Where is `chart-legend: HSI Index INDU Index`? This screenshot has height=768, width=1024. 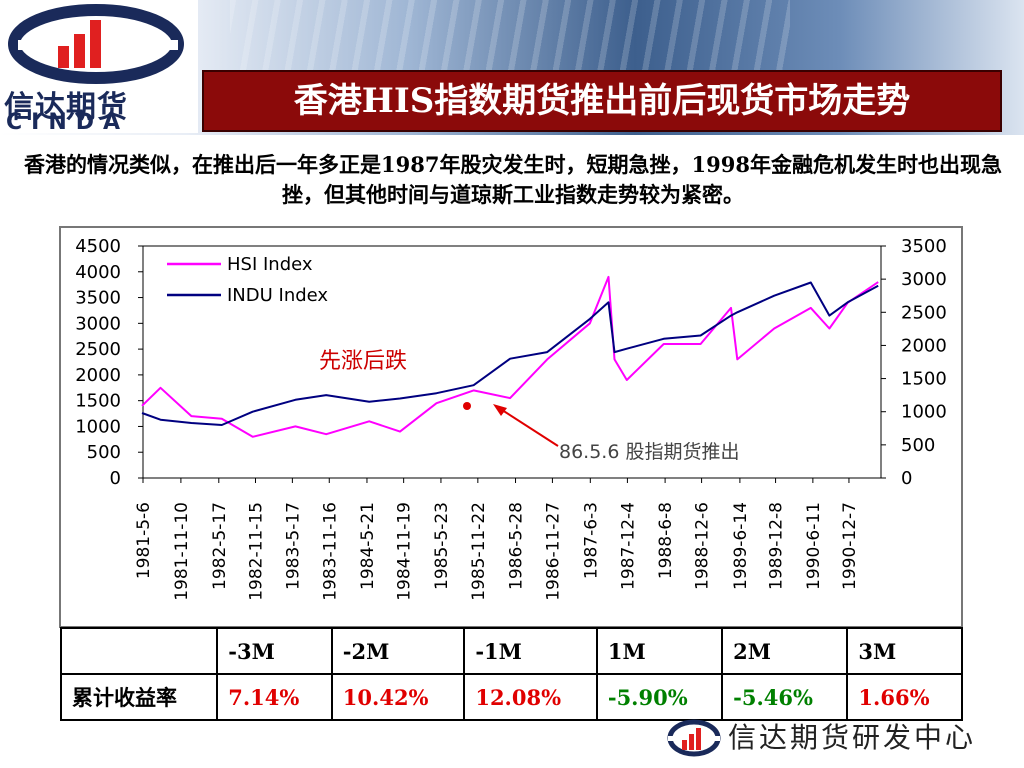 chart-legend: HSI Index INDU Index is located at coordinates (247, 280).